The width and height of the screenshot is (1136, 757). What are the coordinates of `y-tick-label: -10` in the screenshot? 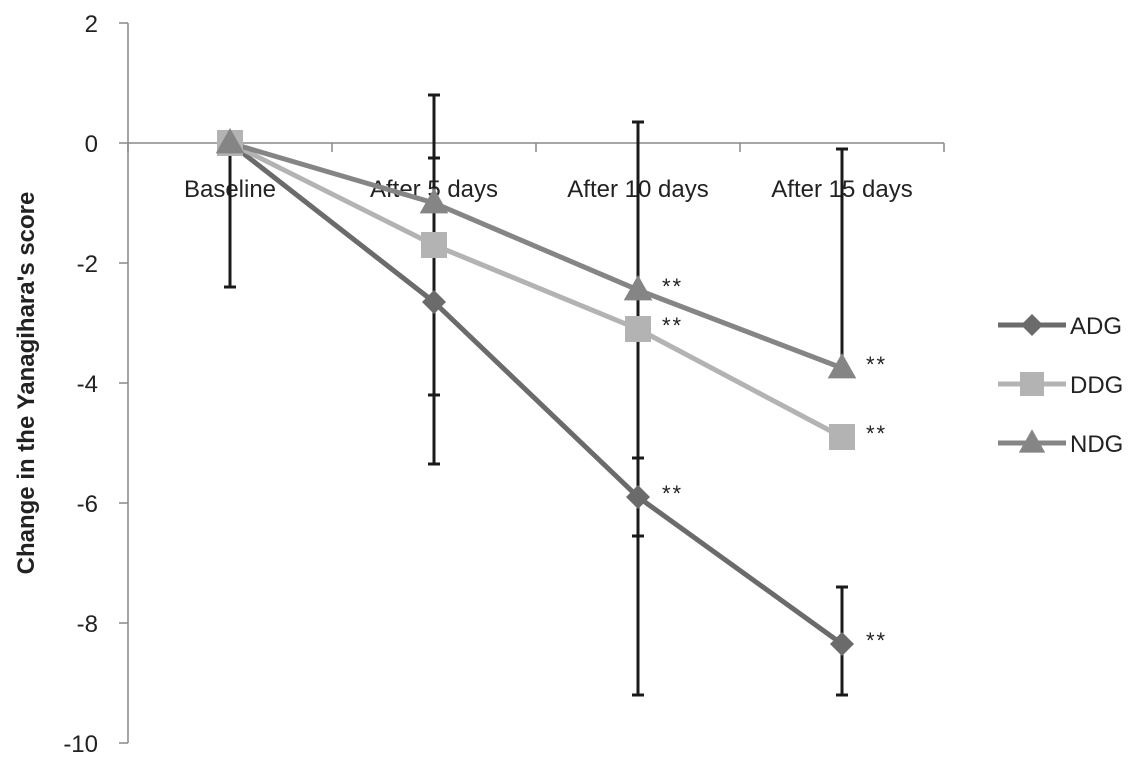 It's located at (80, 744).